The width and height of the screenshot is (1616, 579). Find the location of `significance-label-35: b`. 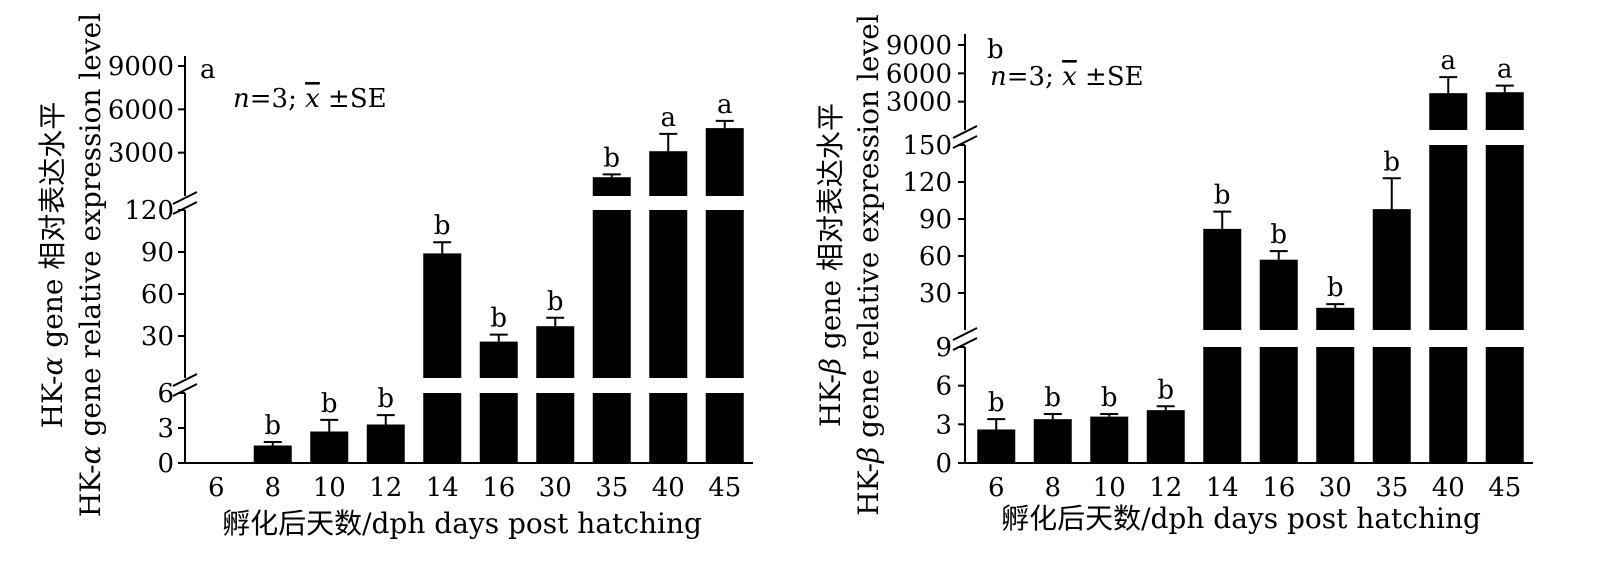

significance-label-35: b is located at coordinates (611, 158).